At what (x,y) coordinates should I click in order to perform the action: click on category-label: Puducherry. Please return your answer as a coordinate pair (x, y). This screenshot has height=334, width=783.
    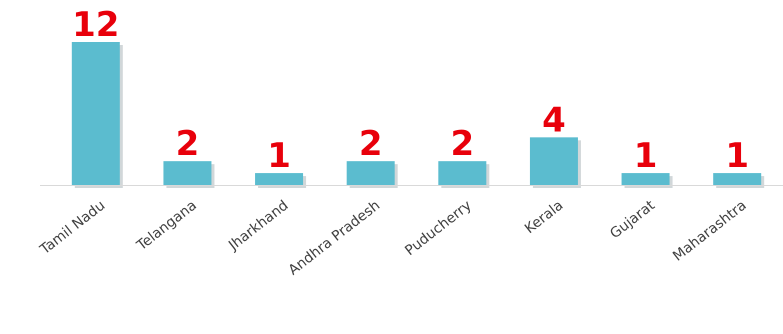
    Looking at the image, I should click on (438, 229).